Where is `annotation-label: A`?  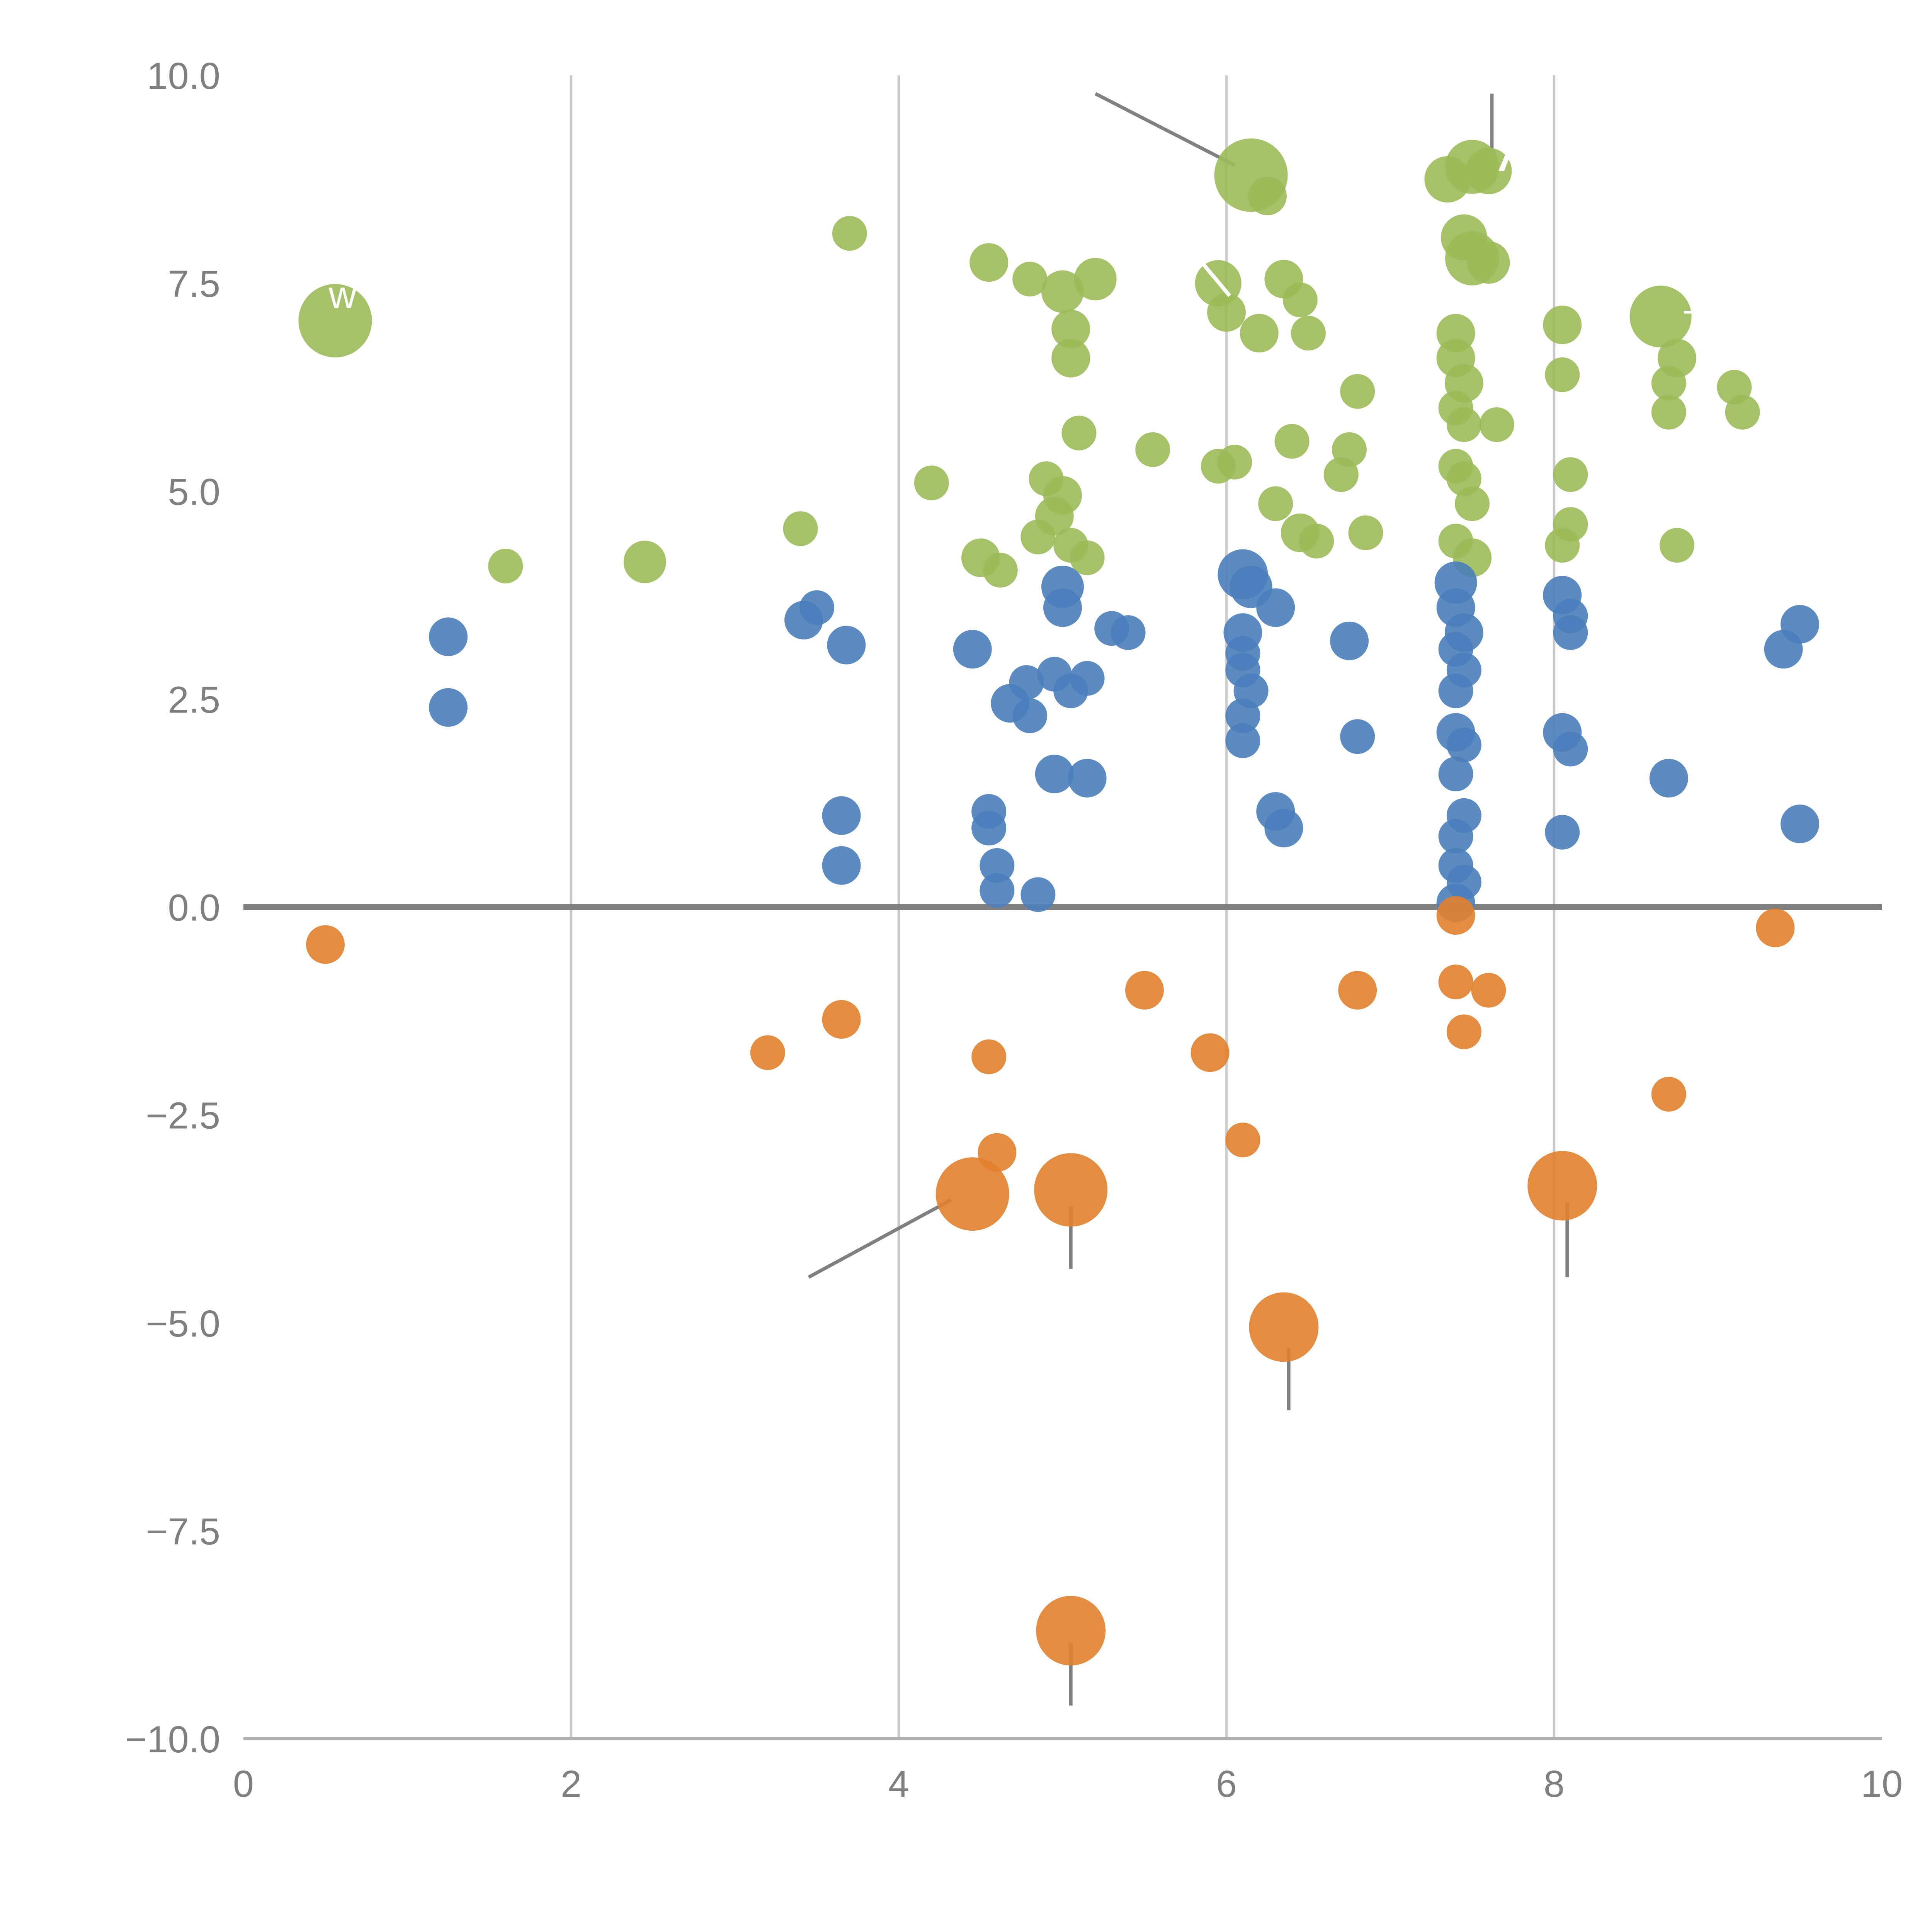 annotation-label: A is located at coordinates (1518, 152).